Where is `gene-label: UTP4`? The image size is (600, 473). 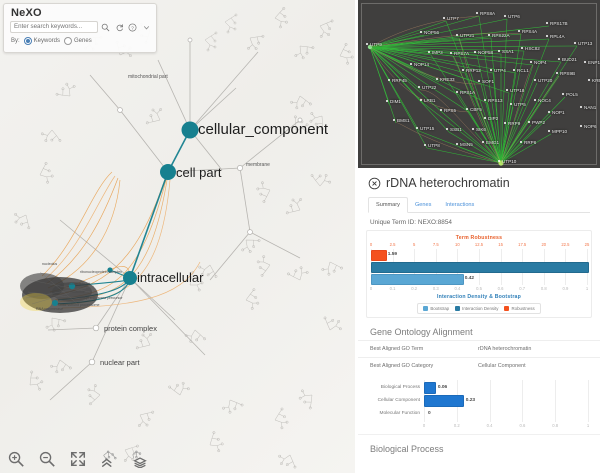
gene-label: UTP4 is located at coordinates (500, 70).